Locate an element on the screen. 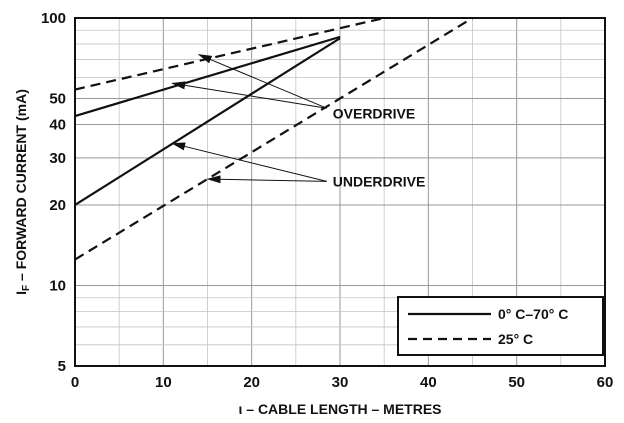 This screenshot has width=624, height=423. y-tick-label: 10 is located at coordinates (57, 285).